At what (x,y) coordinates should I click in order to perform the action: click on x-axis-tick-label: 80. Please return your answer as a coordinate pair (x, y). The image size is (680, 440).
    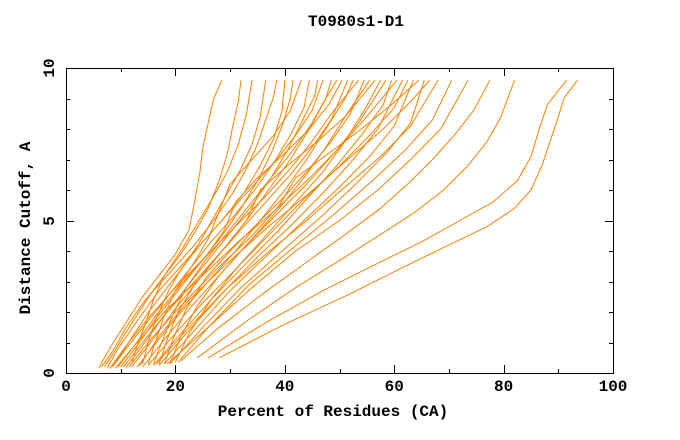
    Looking at the image, I should click on (503, 387).